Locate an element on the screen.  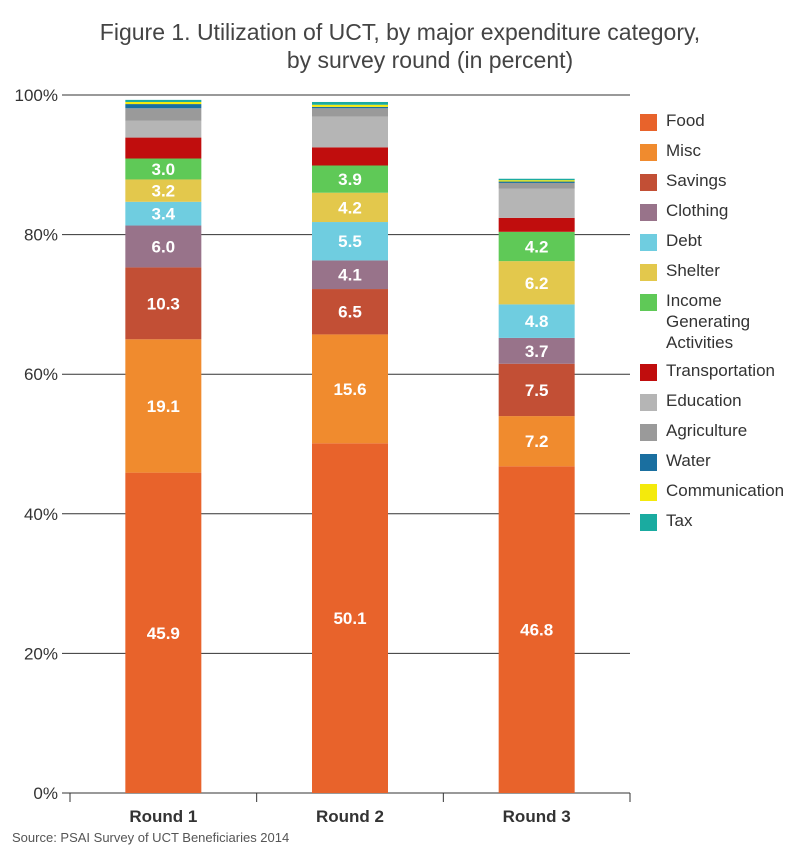
legend-label: Shelter is located at coordinates (693, 270).